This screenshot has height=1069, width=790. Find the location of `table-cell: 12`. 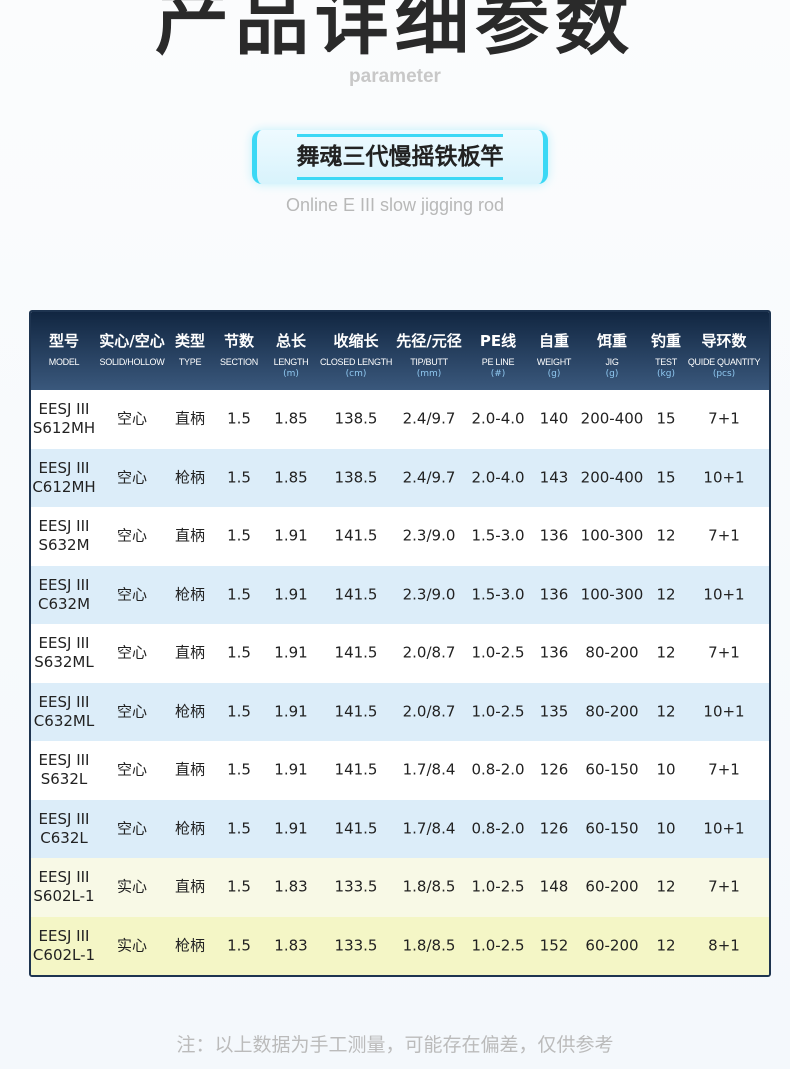

table-cell: 12 is located at coordinates (666, 886).